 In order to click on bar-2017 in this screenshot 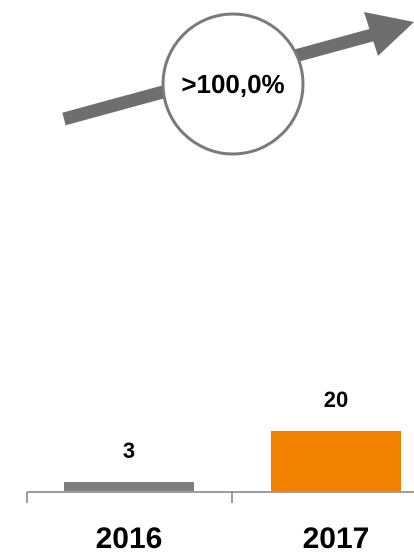, I will do `click(336, 461)`.